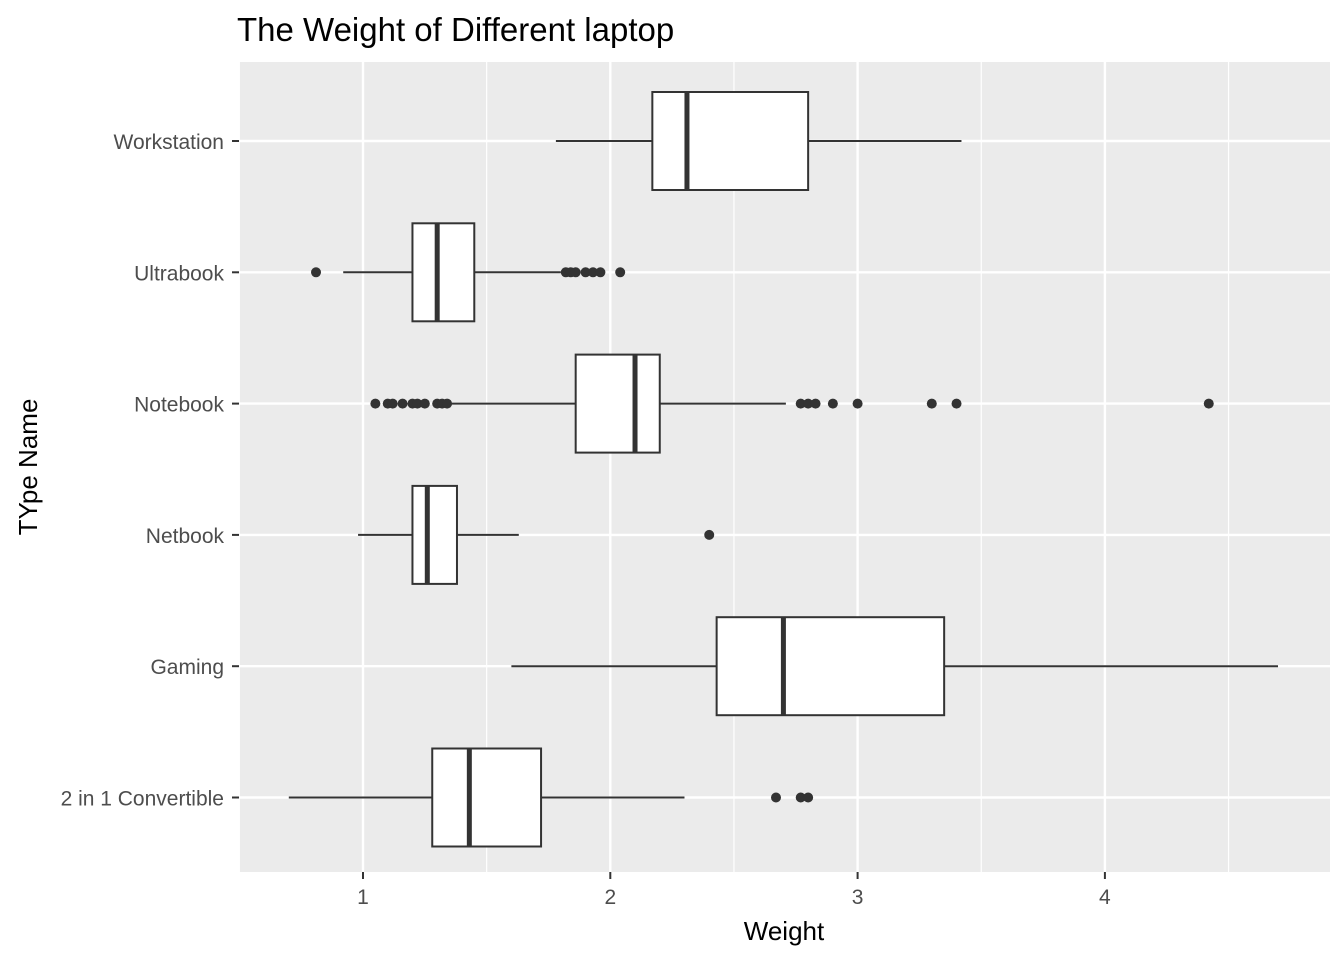 The image size is (1344, 960). Describe the element at coordinates (784, 931) in the screenshot. I see `x-axis-label: Weight` at that location.